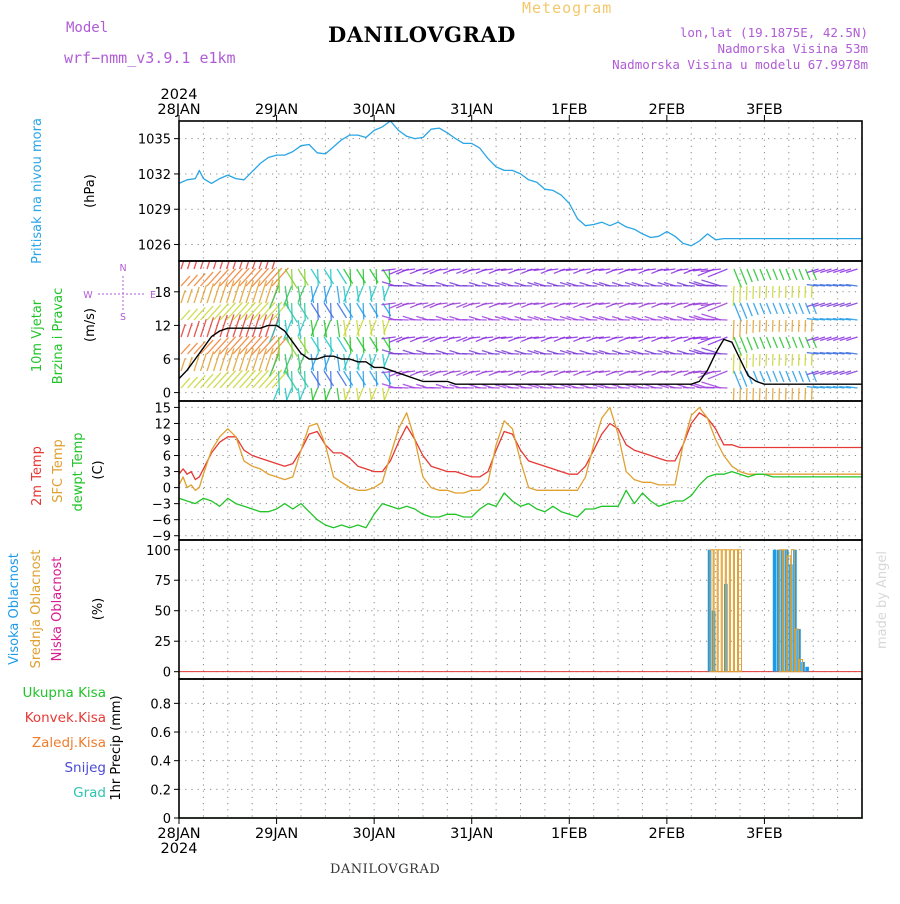 This screenshot has width=900, height=904. I want to click on y-tick-label: −9, so click(161, 537).